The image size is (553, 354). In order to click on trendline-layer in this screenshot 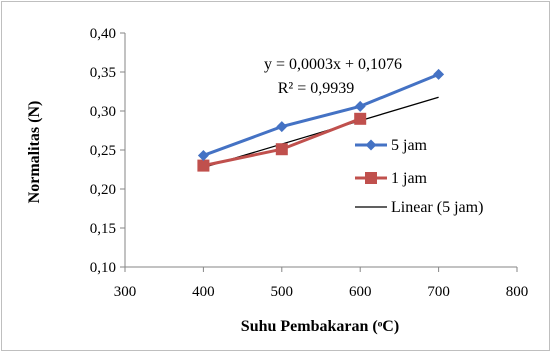, I will do `click(321, 132)`.